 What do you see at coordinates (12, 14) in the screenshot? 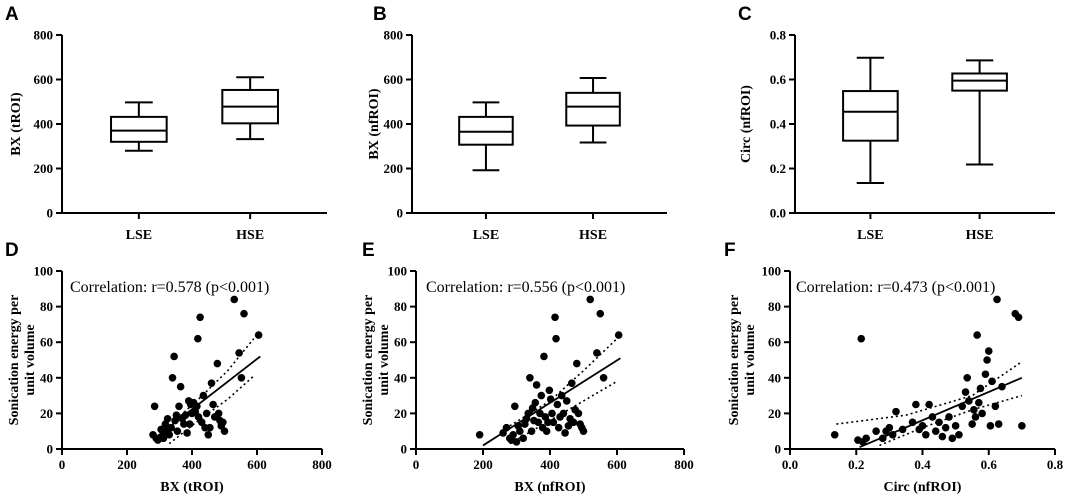
I see `panel-letter: A` at bounding box center [12, 14].